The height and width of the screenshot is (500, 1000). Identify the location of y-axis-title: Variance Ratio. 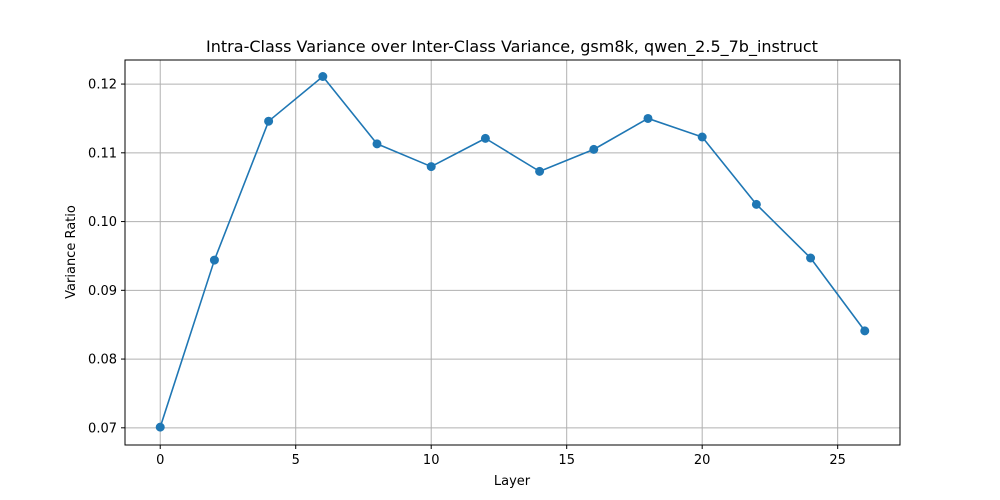
(71, 252).